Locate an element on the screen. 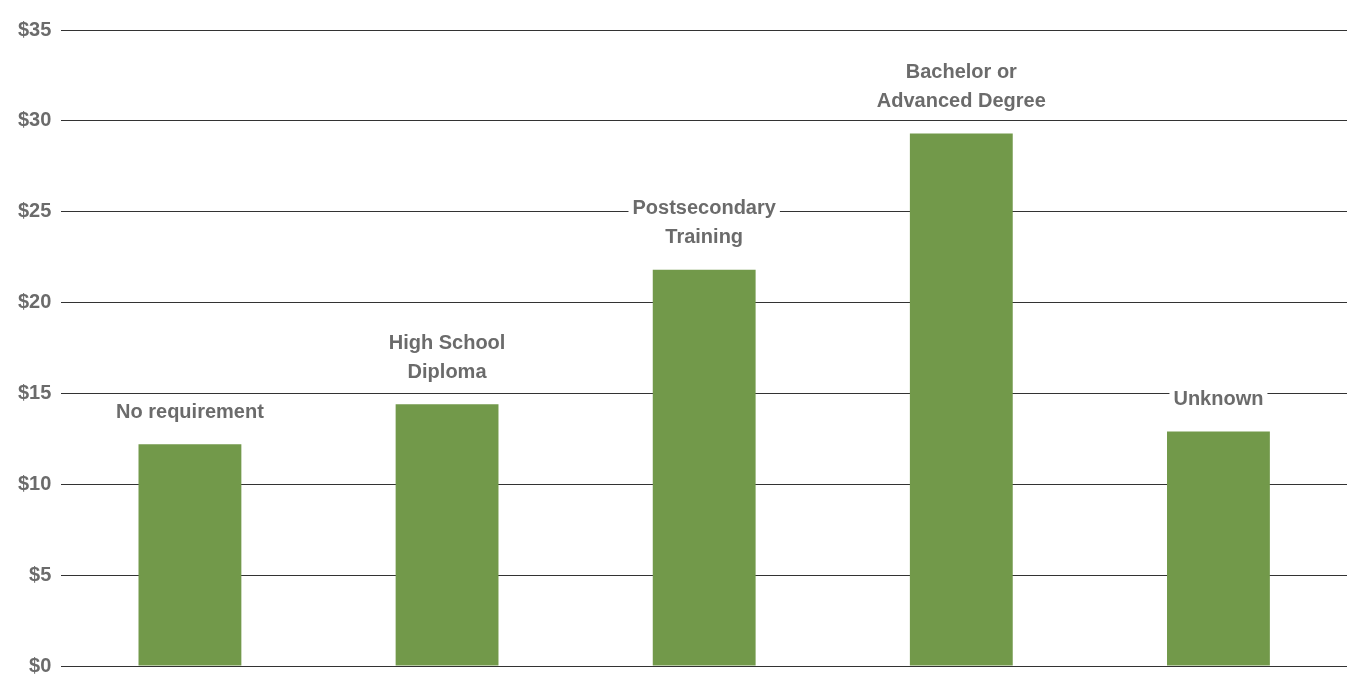 The height and width of the screenshot is (696, 1359). y-tick-label: $30 is located at coordinates (34, 119).